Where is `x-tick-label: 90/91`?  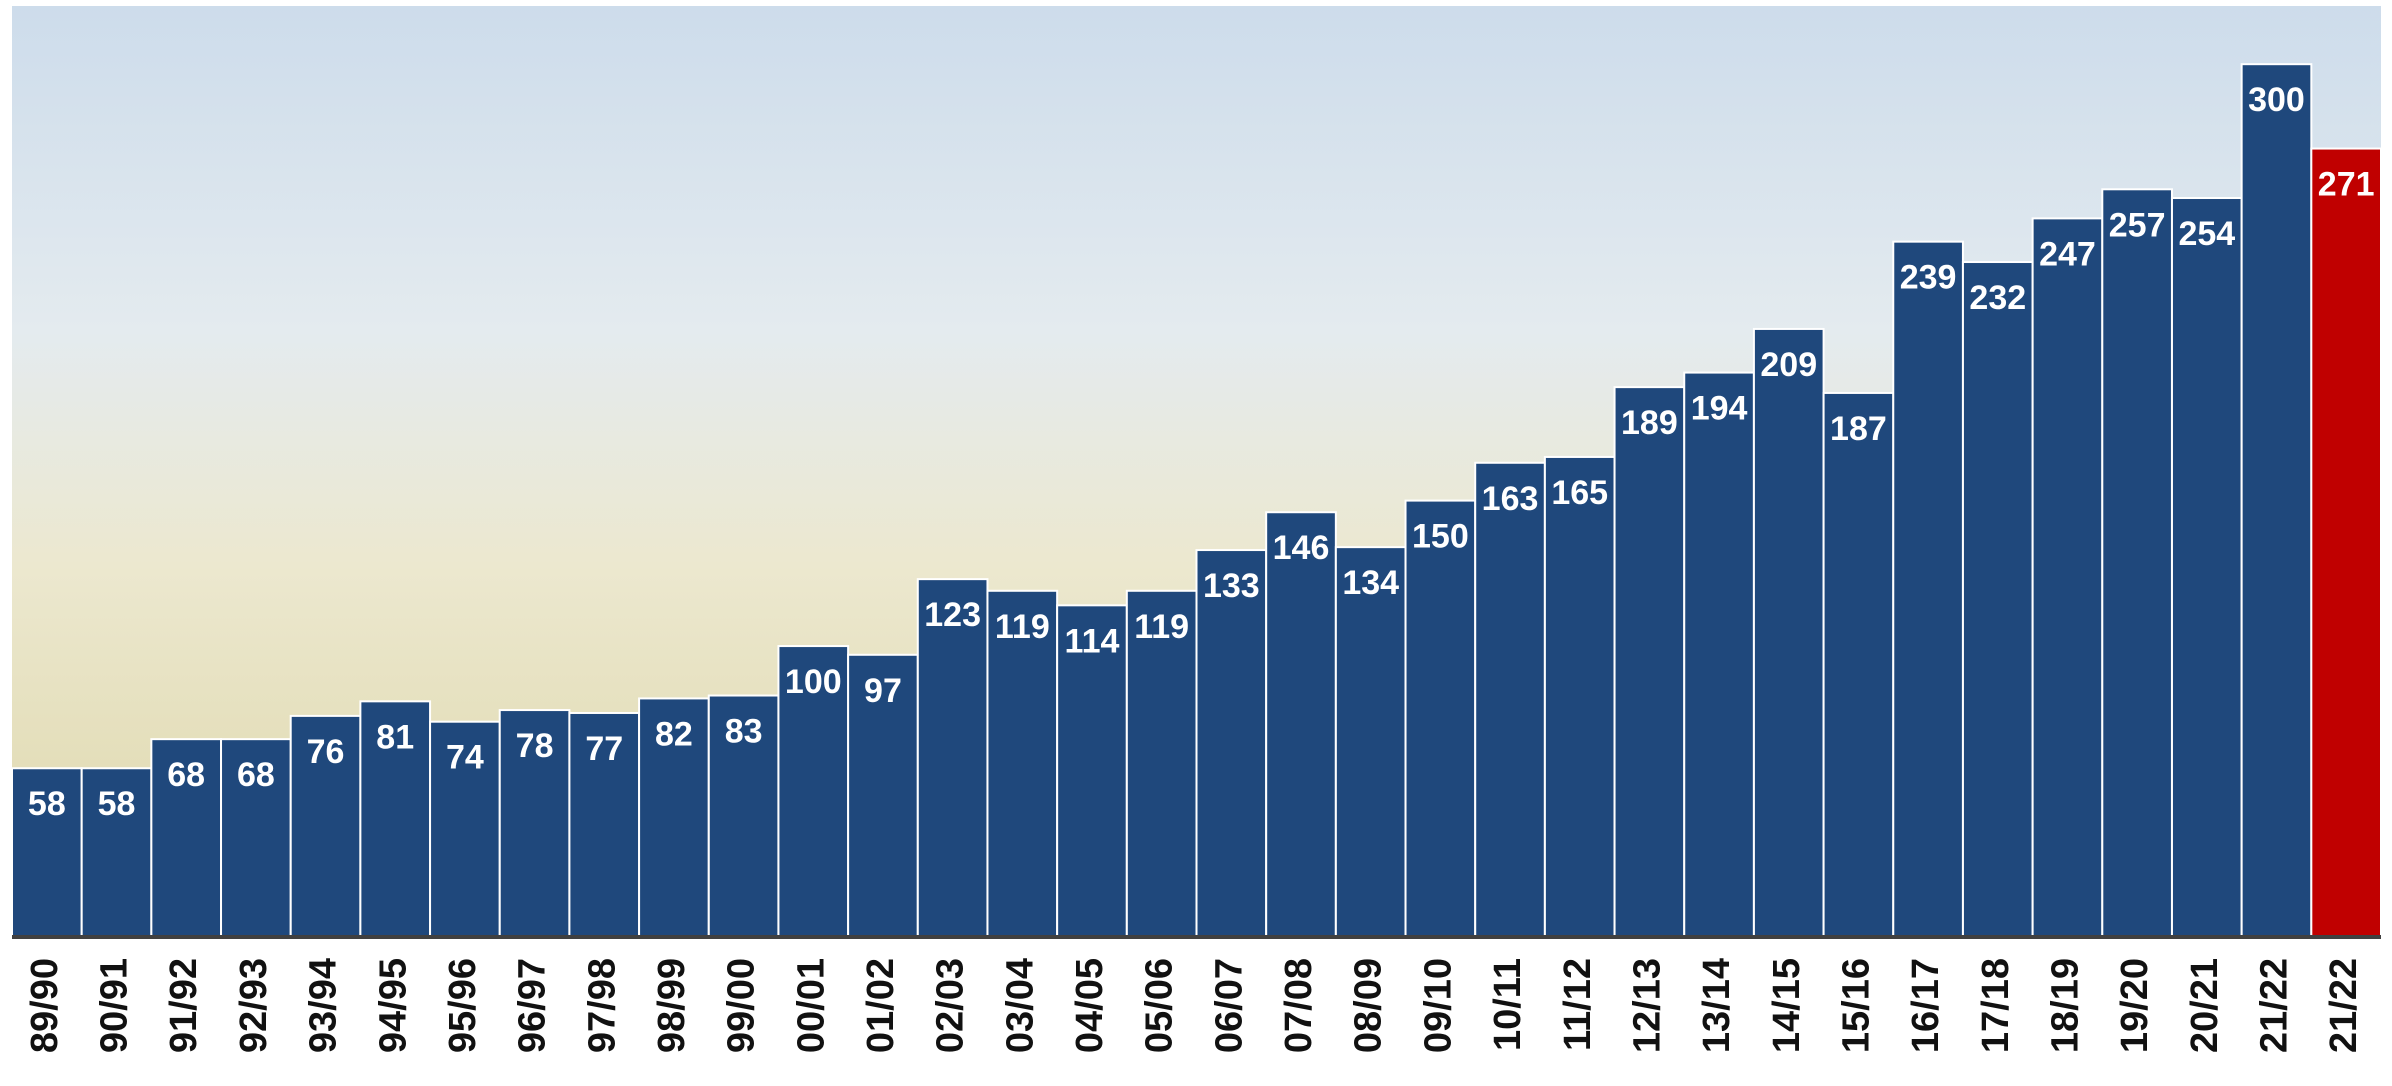
x-tick-label: 90/91 is located at coordinates (115, 1005).